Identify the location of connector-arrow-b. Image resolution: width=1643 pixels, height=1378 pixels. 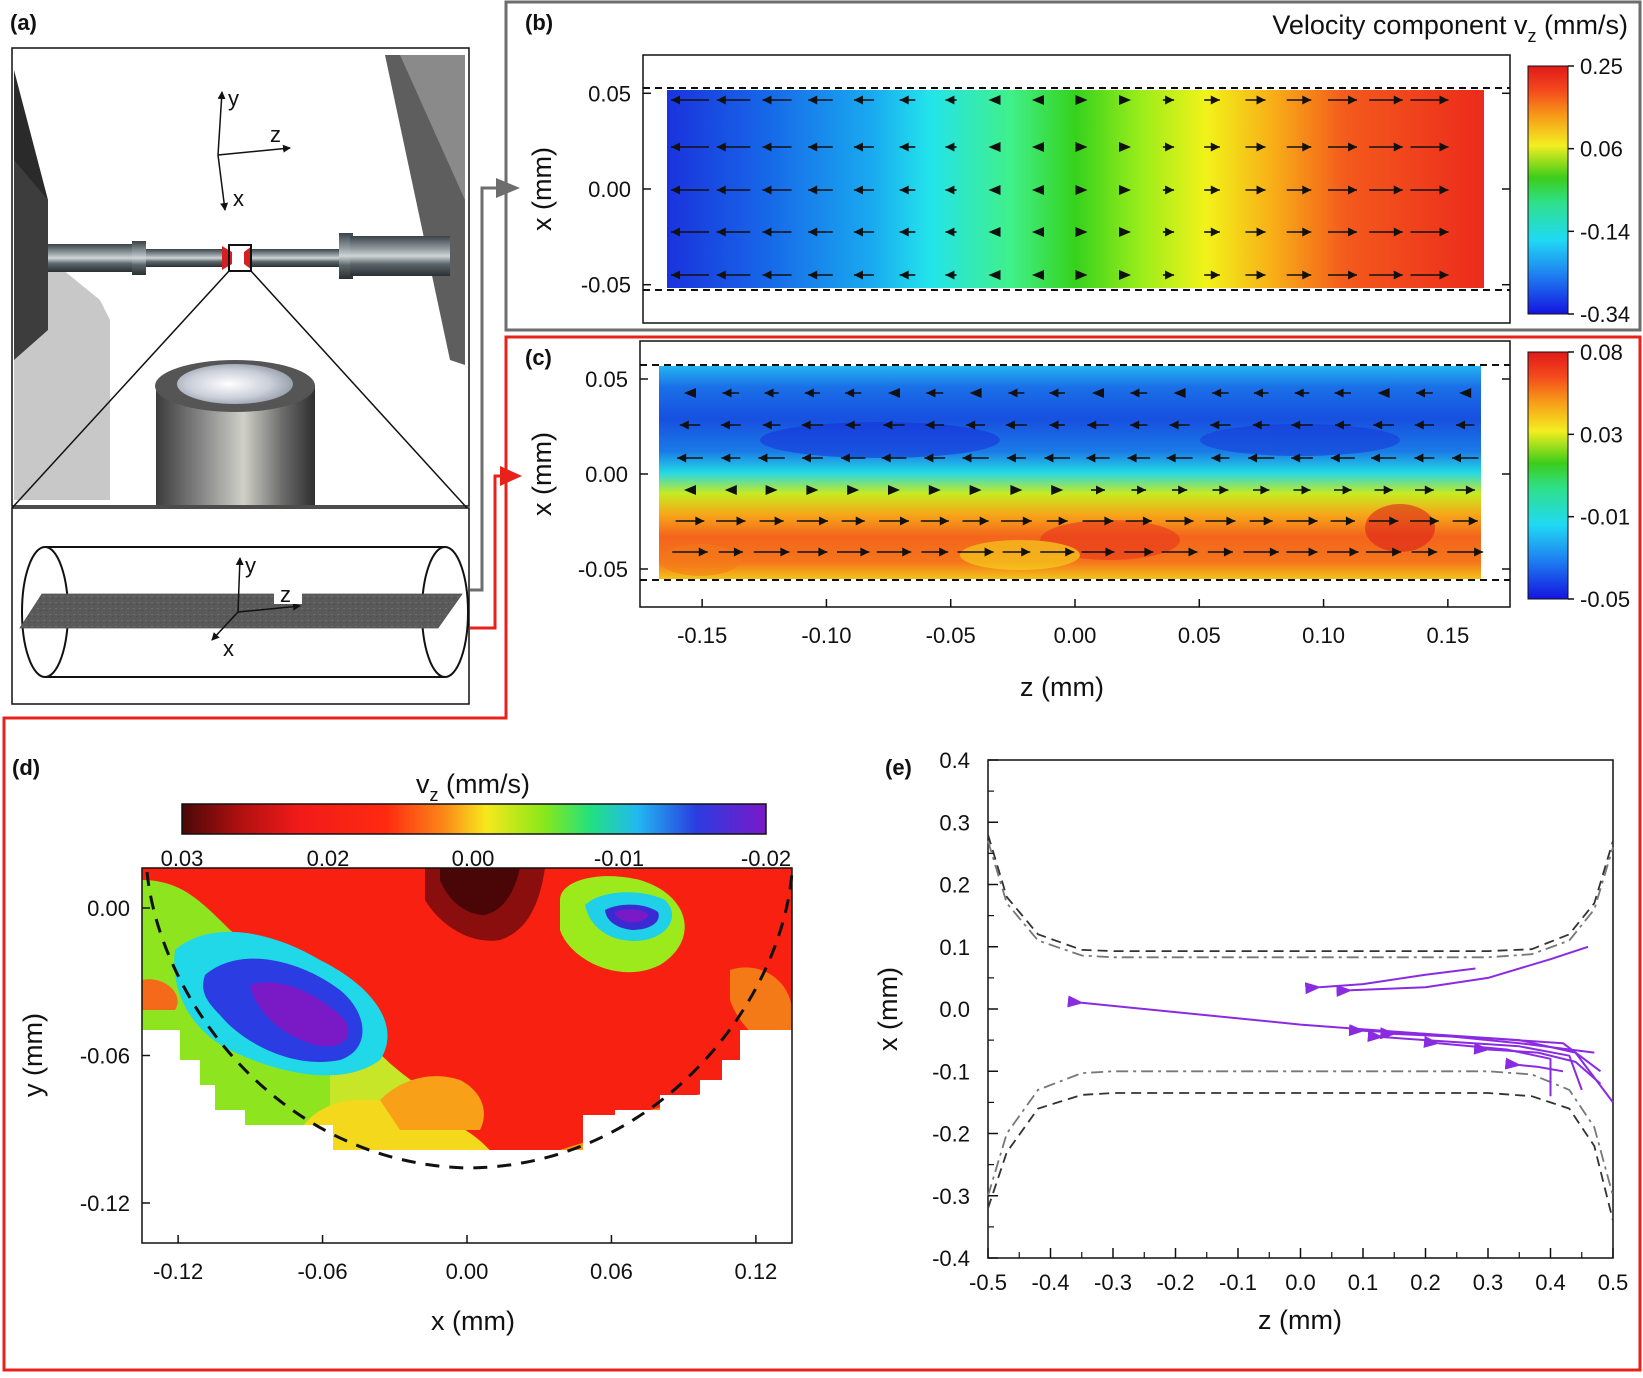
(508, 188).